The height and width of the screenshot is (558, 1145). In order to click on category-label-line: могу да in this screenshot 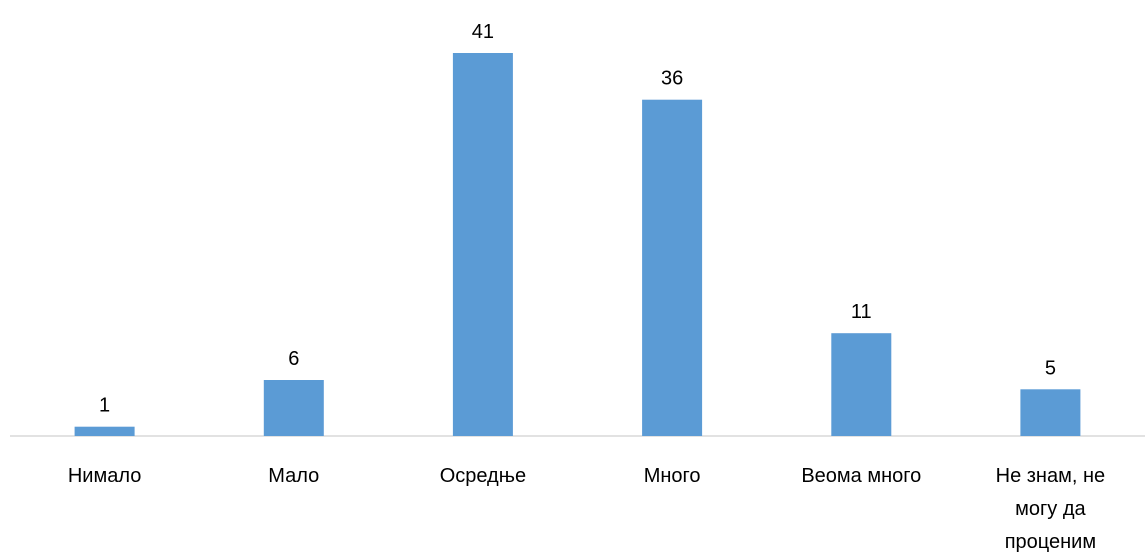, I will do `click(1050, 509)`.